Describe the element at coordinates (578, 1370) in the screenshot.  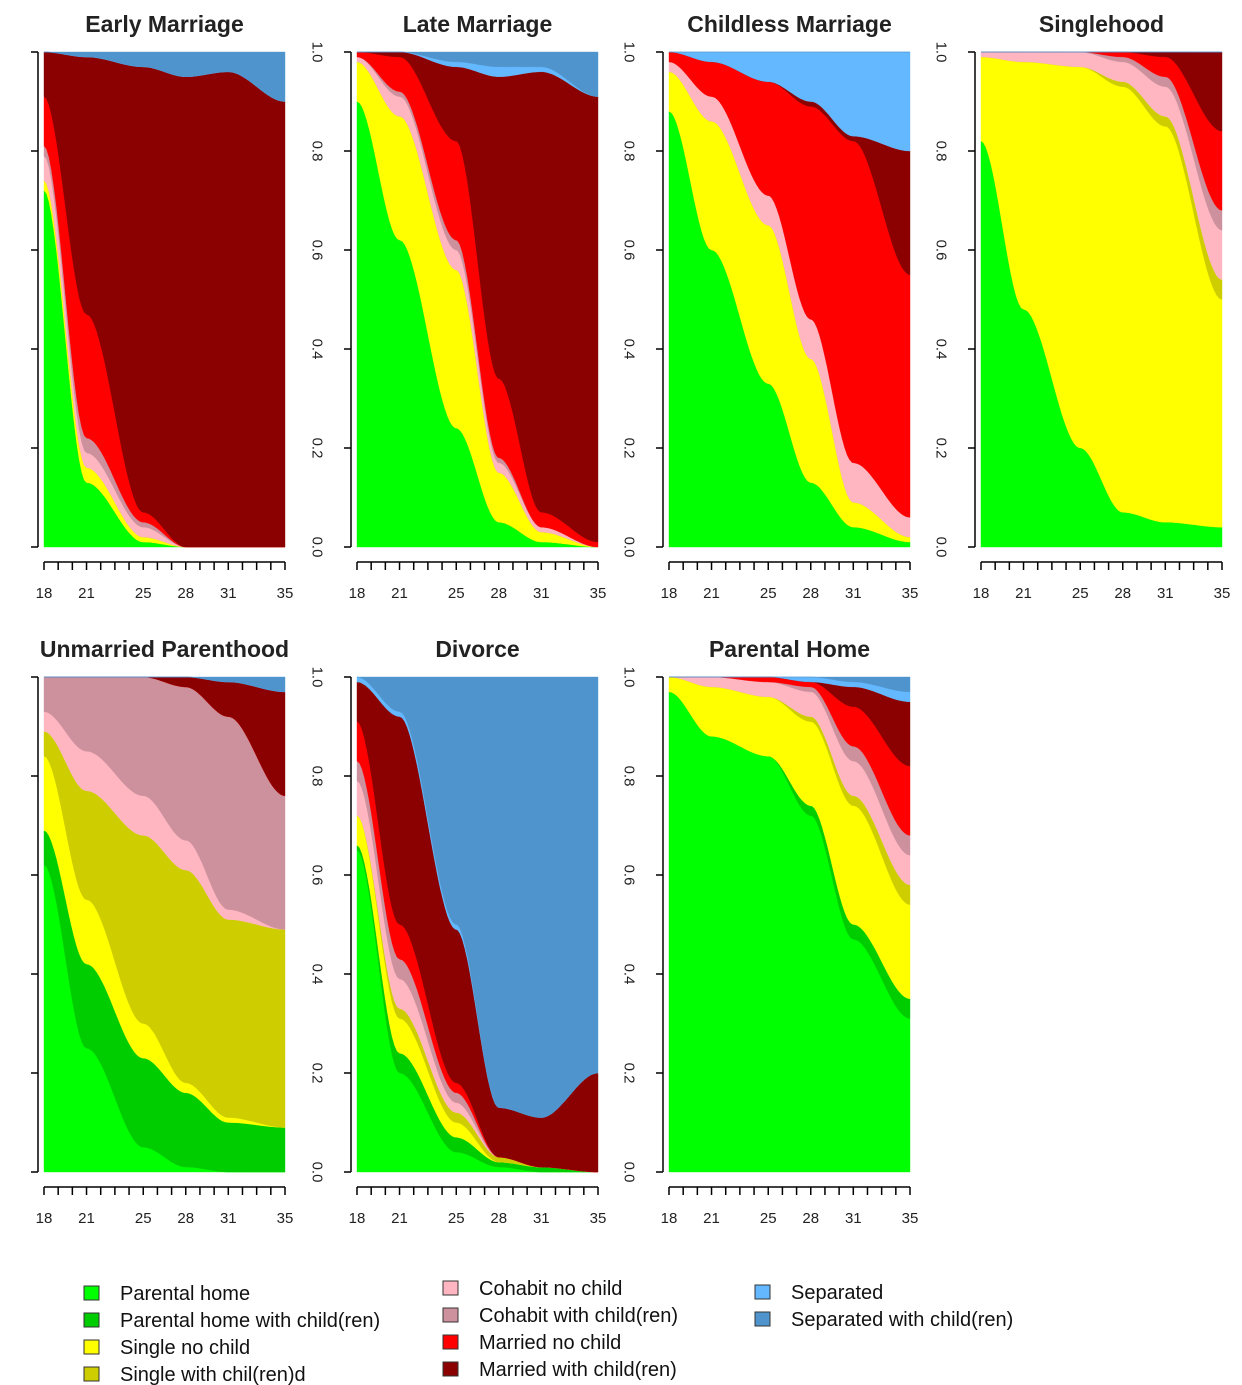
I see `legend-label: Married with child(ren)` at that location.